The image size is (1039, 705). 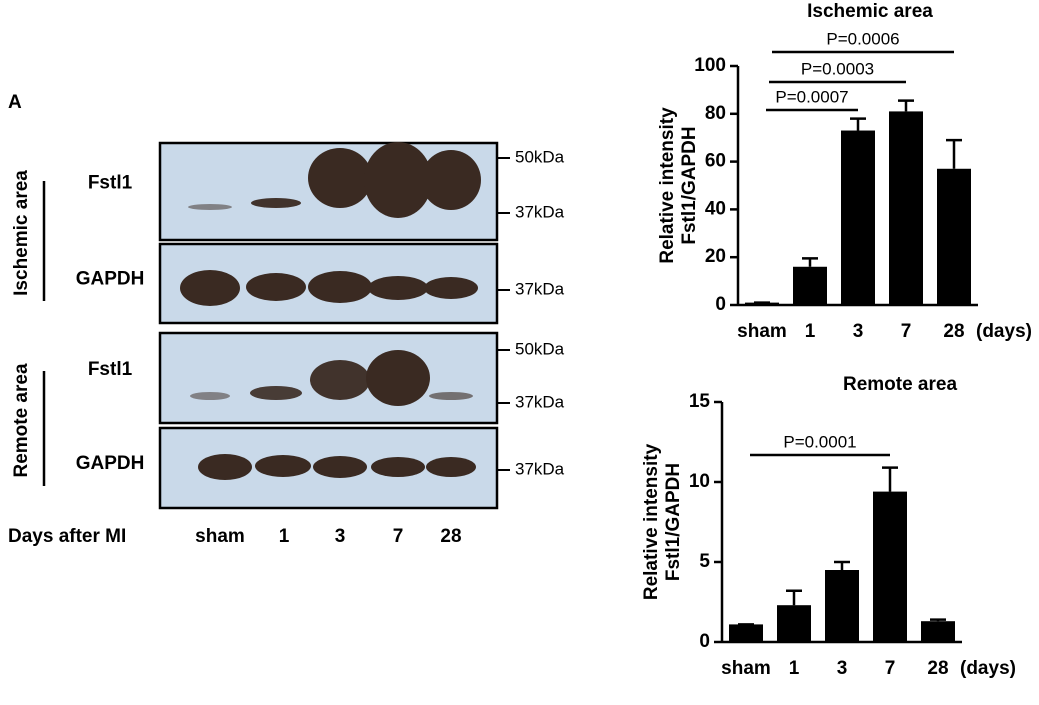 I want to click on y-tick-label: 15, so click(x=700, y=401).